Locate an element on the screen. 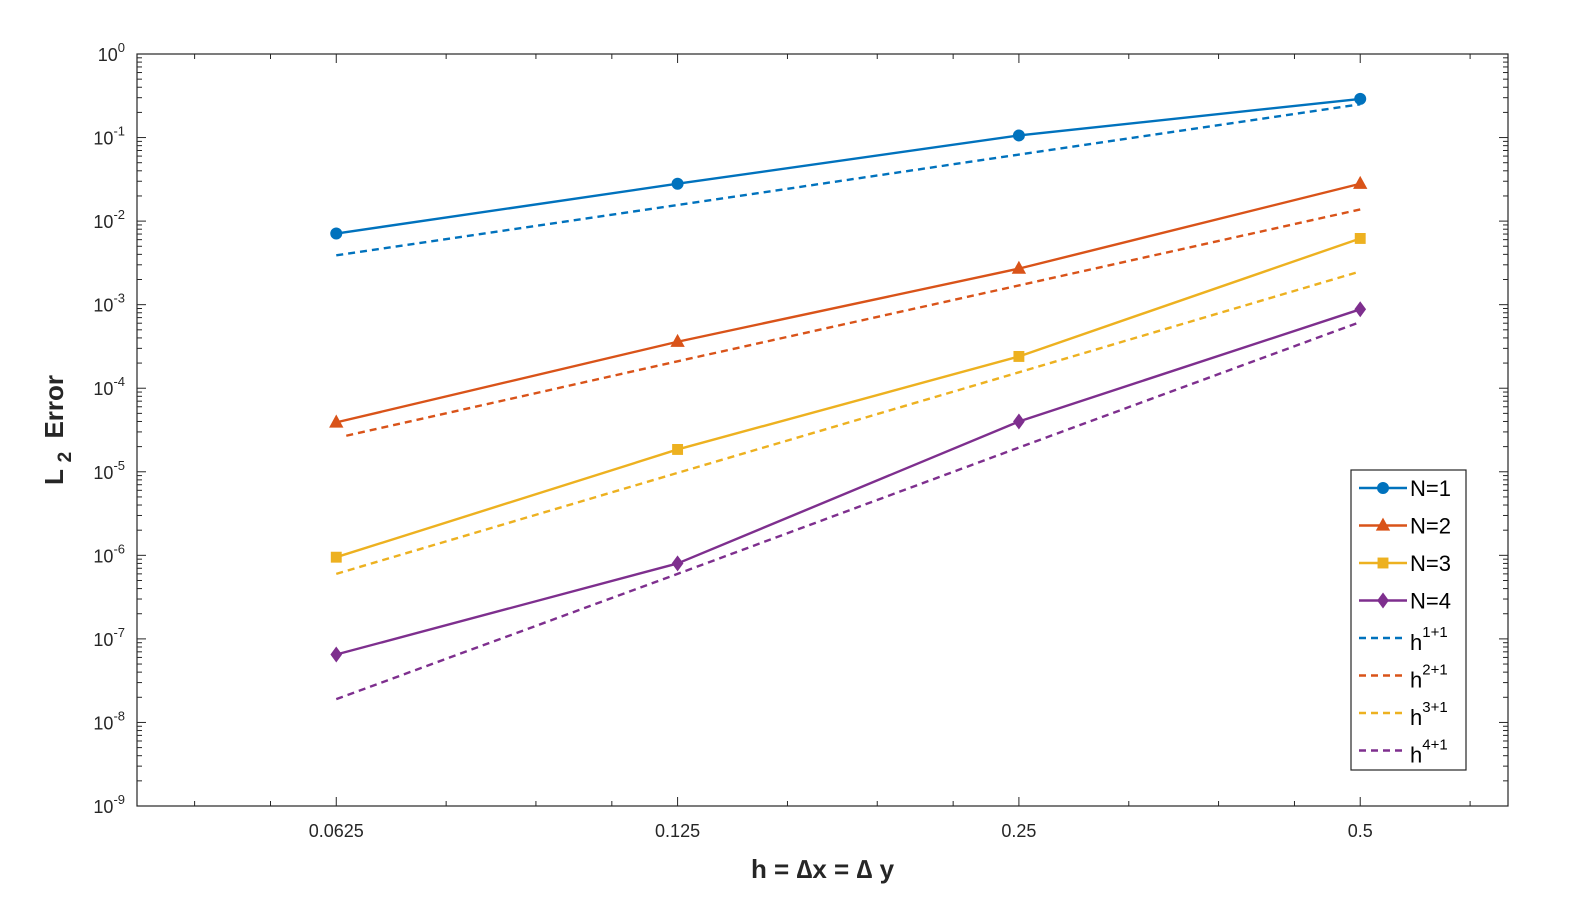  legend-label: h3+1 is located at coordinates (1429, 714).